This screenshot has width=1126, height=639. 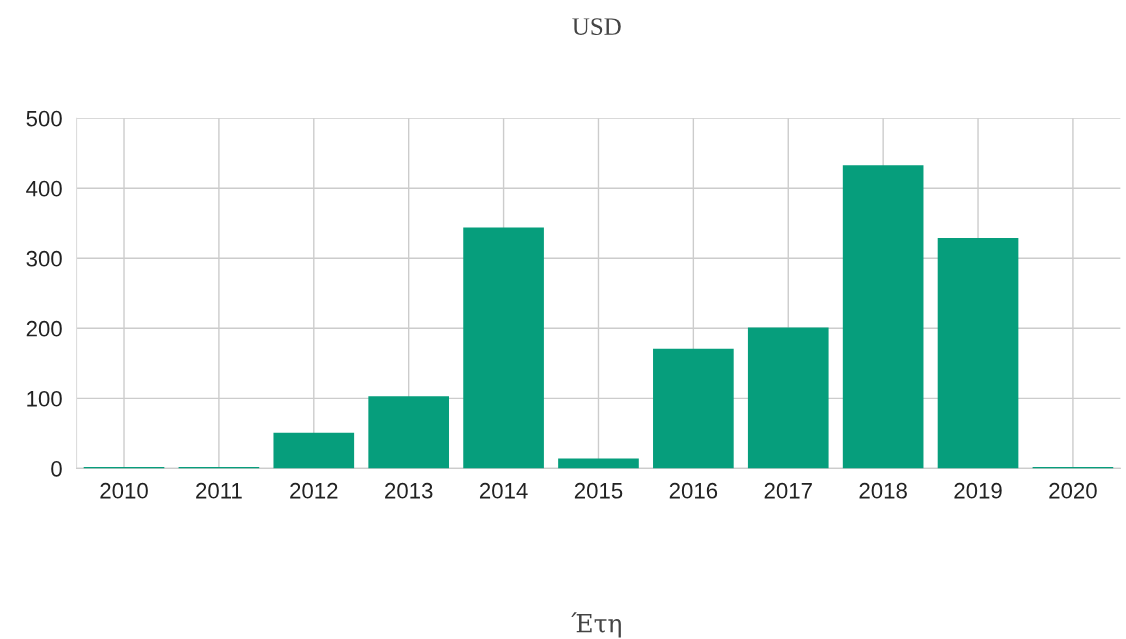 I want to click on x-tick-label: 2012, so click(x=314, y=490).